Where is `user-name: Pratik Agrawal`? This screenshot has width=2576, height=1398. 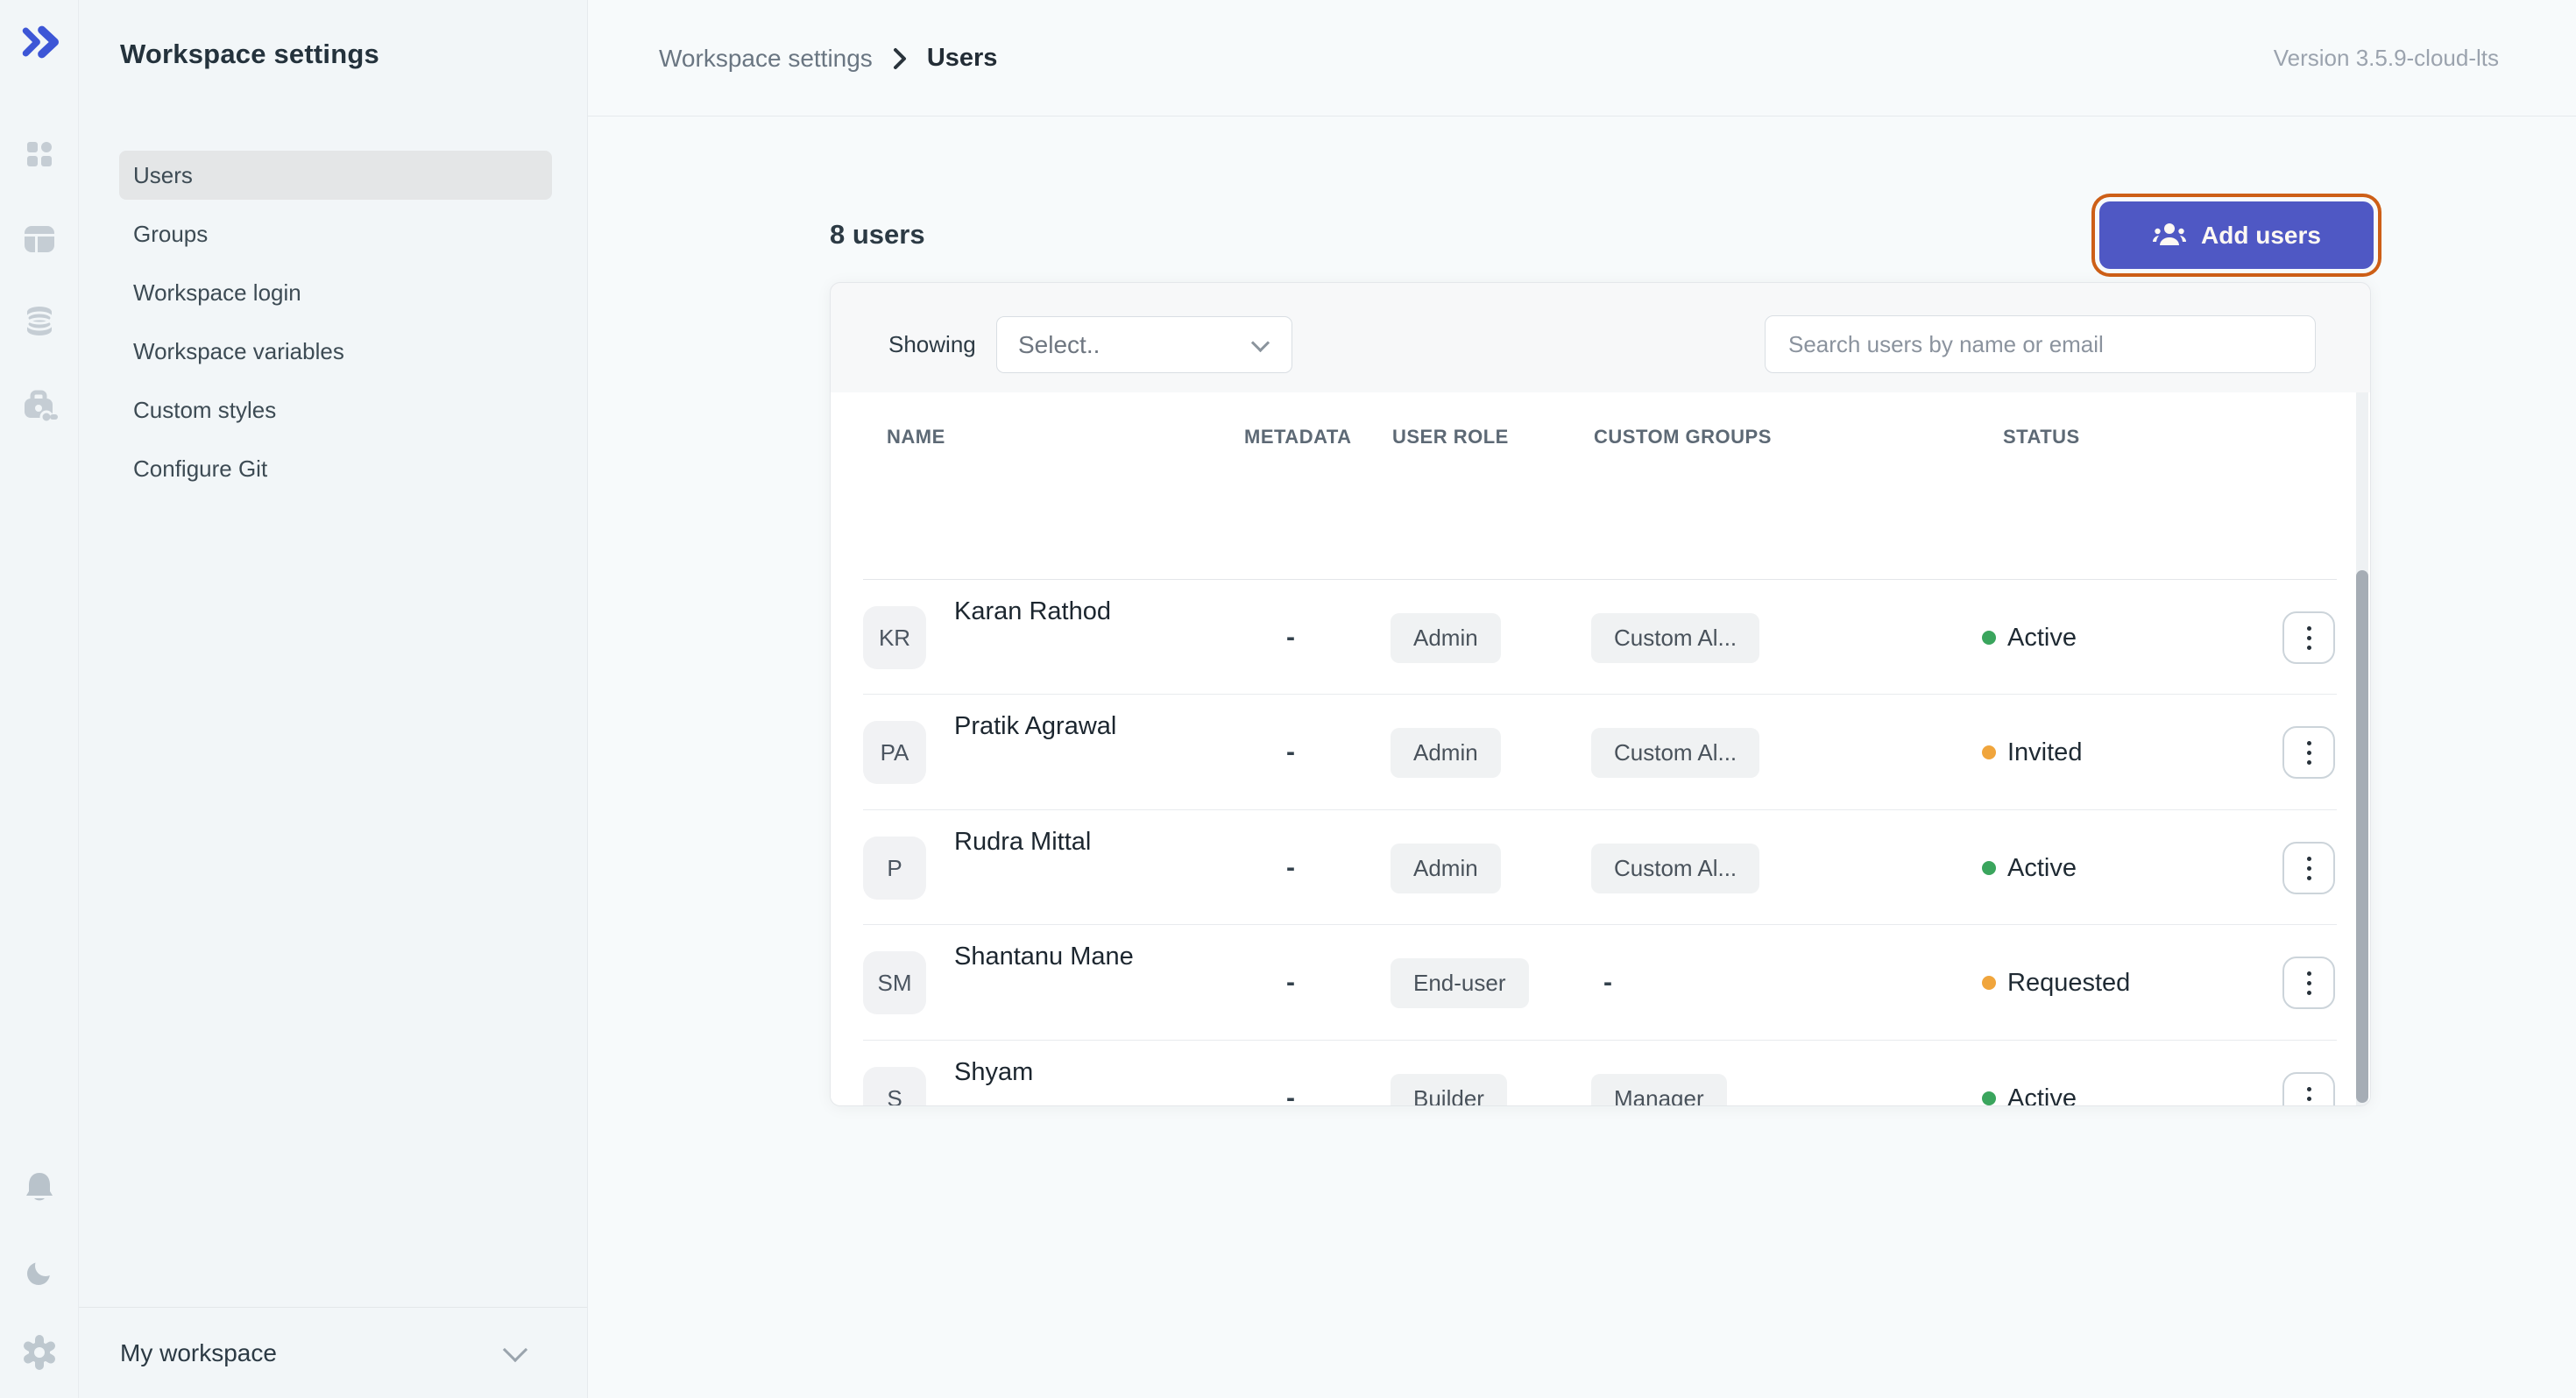
user-name: Pratik Agrawal is located at coordinates (1035, 726).